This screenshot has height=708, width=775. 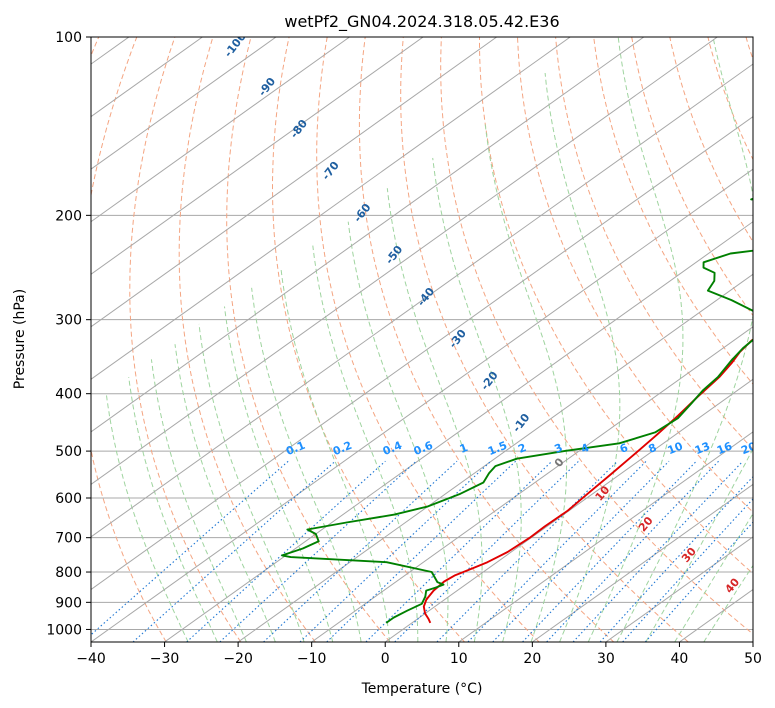 I want to click on y-axis-title: Pressure (hPa), so click(x=20, y=339).